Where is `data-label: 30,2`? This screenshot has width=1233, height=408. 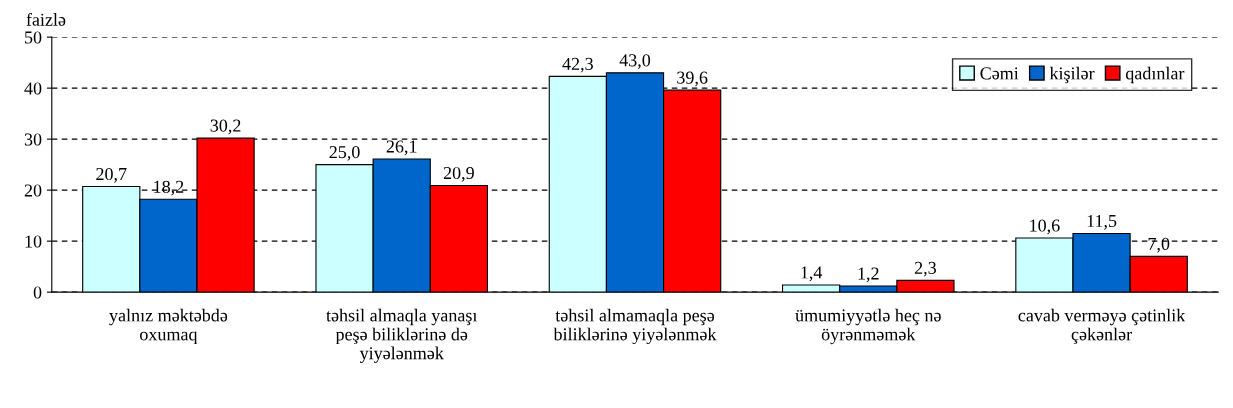 data-label: 30,2 is located at coordinates (225, 127).